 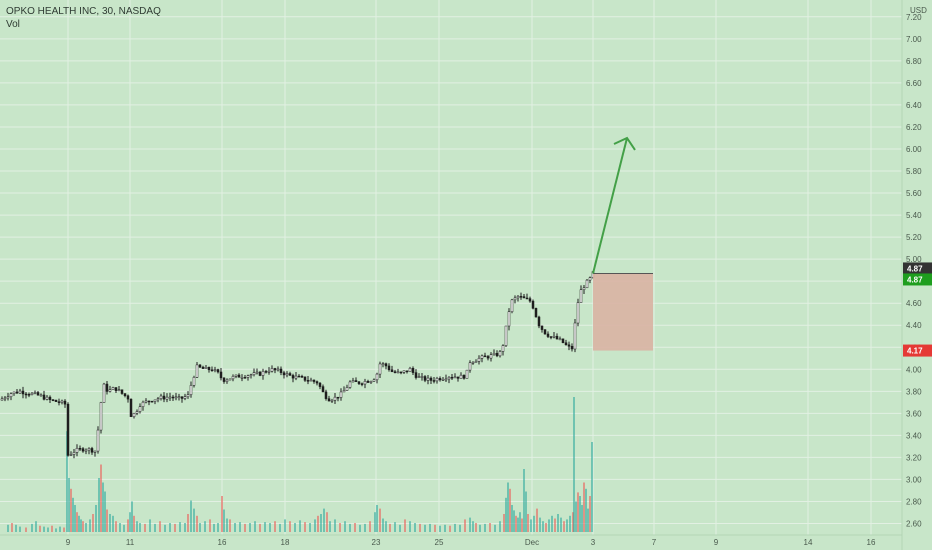 I want to click on y-tick-label: 3.60, so click(x=914, y=413).